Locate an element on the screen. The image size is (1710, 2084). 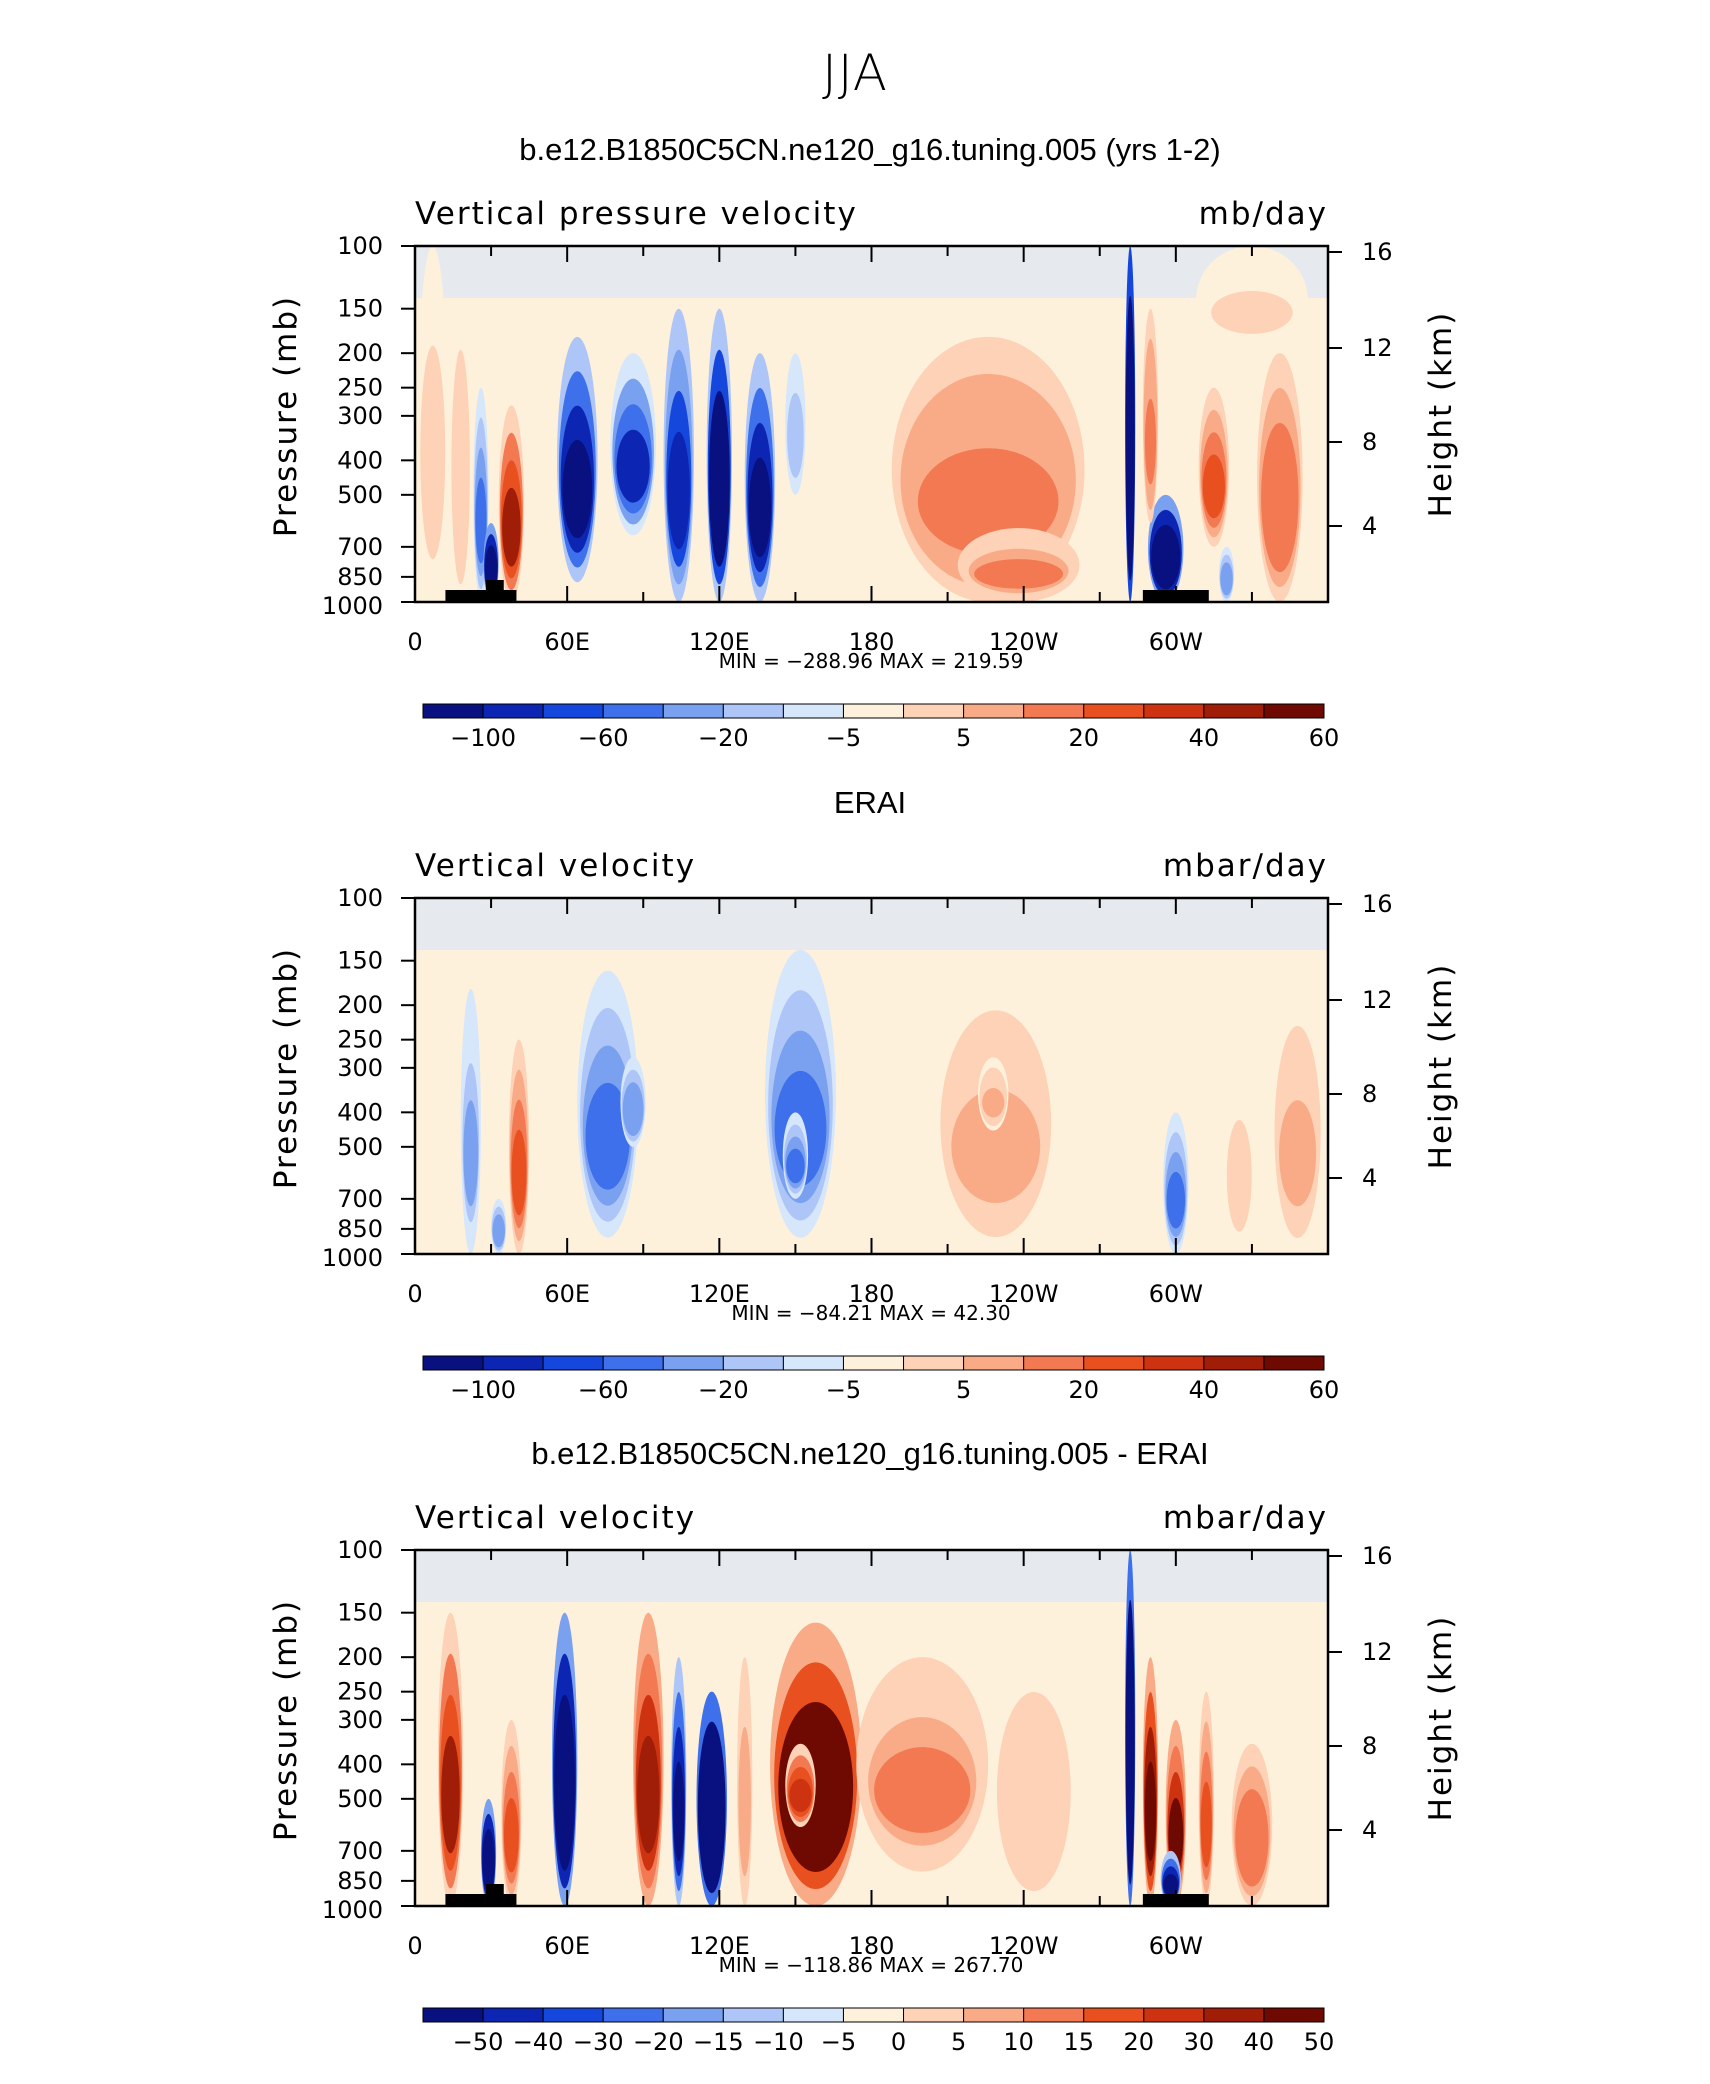
colorbar-label: 50 is located at coordinates (1319, 2042).